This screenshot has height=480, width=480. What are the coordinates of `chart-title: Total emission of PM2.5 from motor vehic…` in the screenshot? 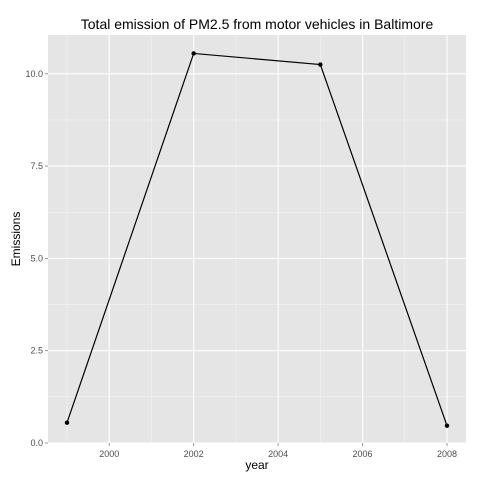 It's located at (257, 24).